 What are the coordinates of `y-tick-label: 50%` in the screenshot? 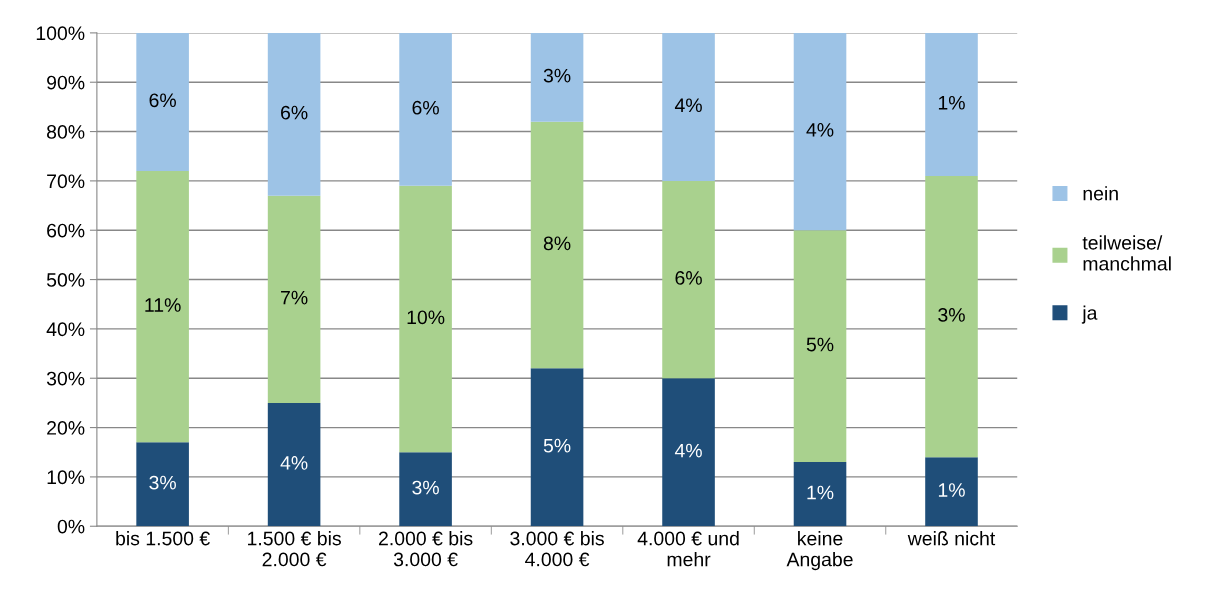 It's located at (65, 280).